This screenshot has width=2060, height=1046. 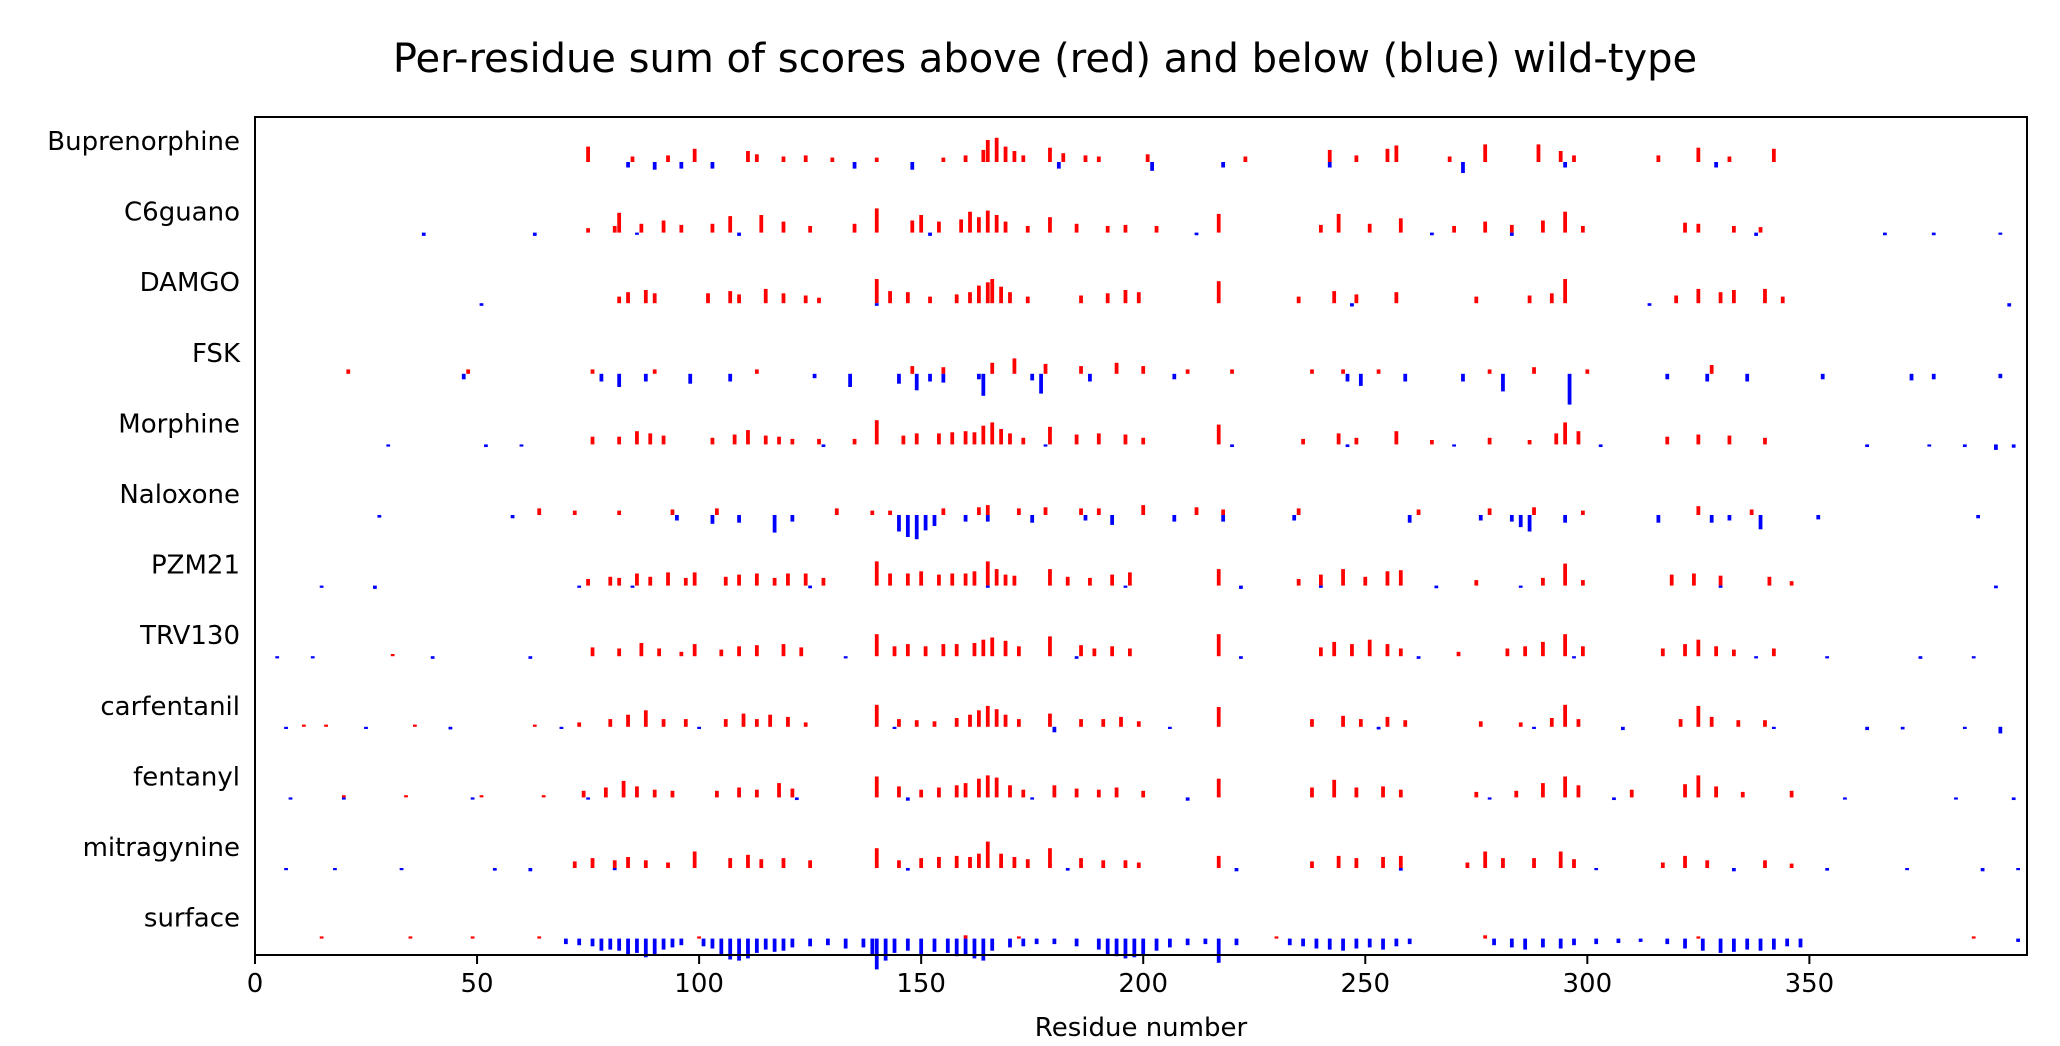 What do you see at coordinates (189, 636) in the screenshot?
I see `row-label: TRV130` at bounding box center [189, 636].